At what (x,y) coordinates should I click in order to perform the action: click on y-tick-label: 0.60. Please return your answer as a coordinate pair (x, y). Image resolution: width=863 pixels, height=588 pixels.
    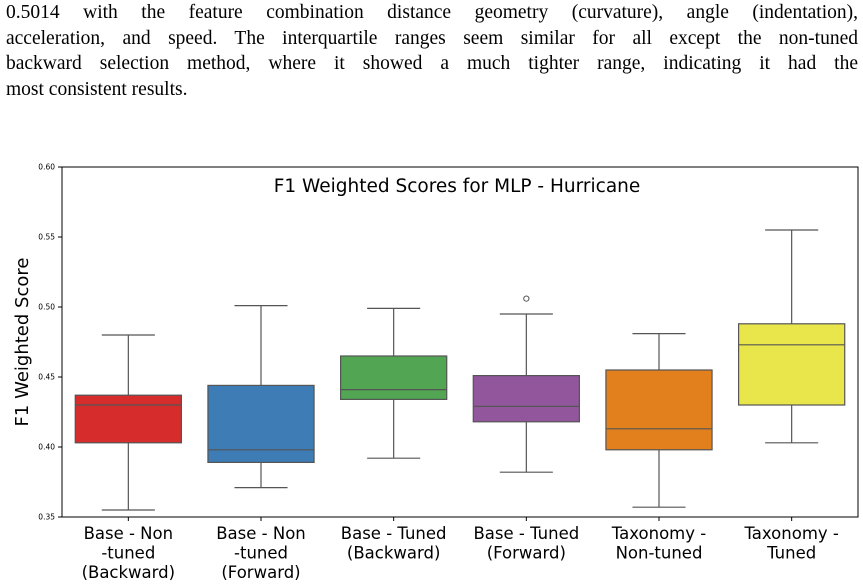
    Looking at the image, I should click on (46, 167).